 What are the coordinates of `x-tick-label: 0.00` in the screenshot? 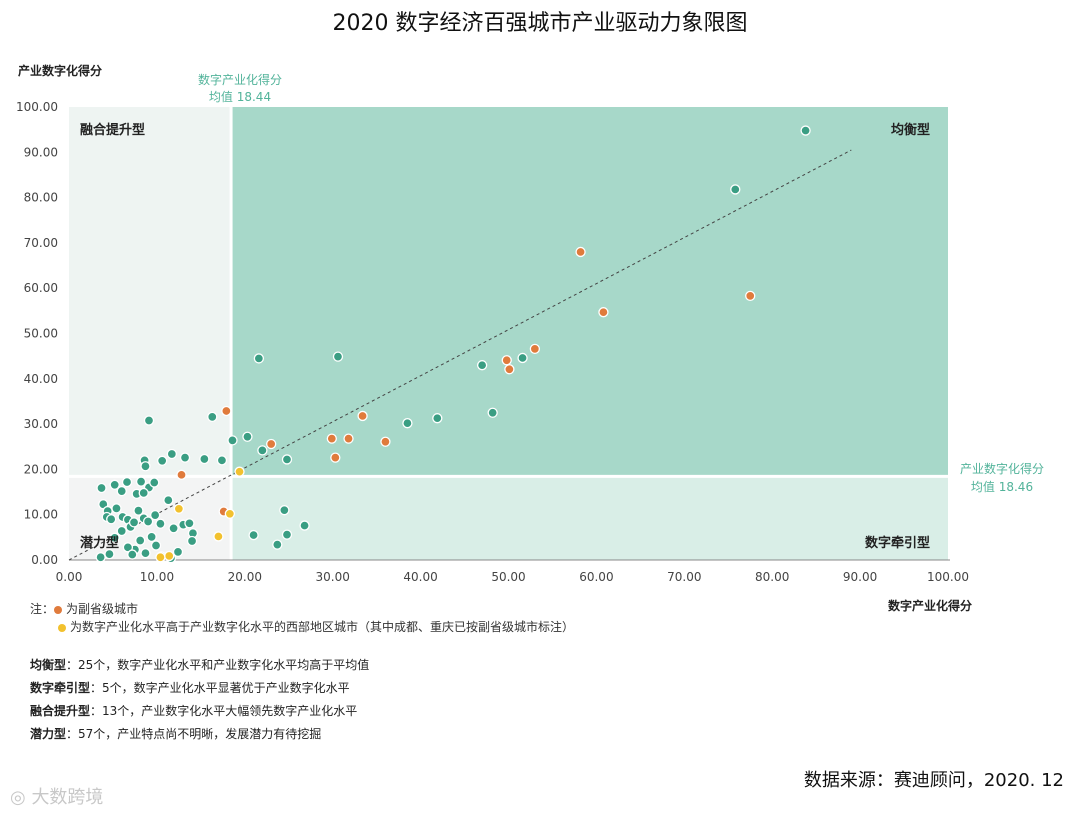 It's located at (69, 577).